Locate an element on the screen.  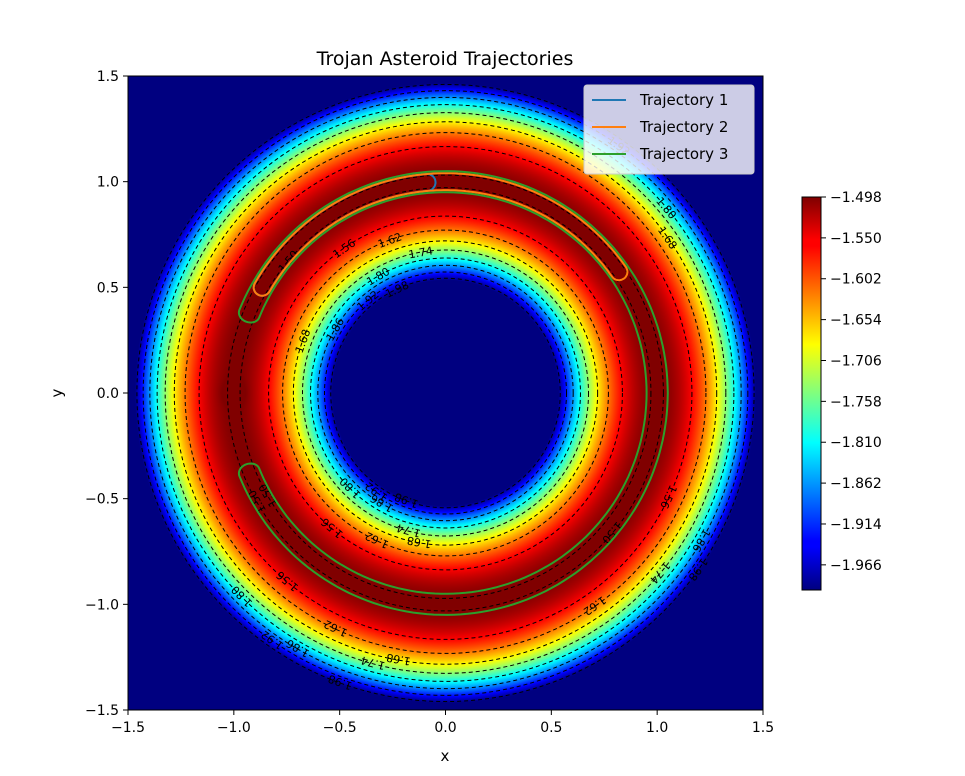
y-tick-label: 0.0 is located at coordinates (108, 394).